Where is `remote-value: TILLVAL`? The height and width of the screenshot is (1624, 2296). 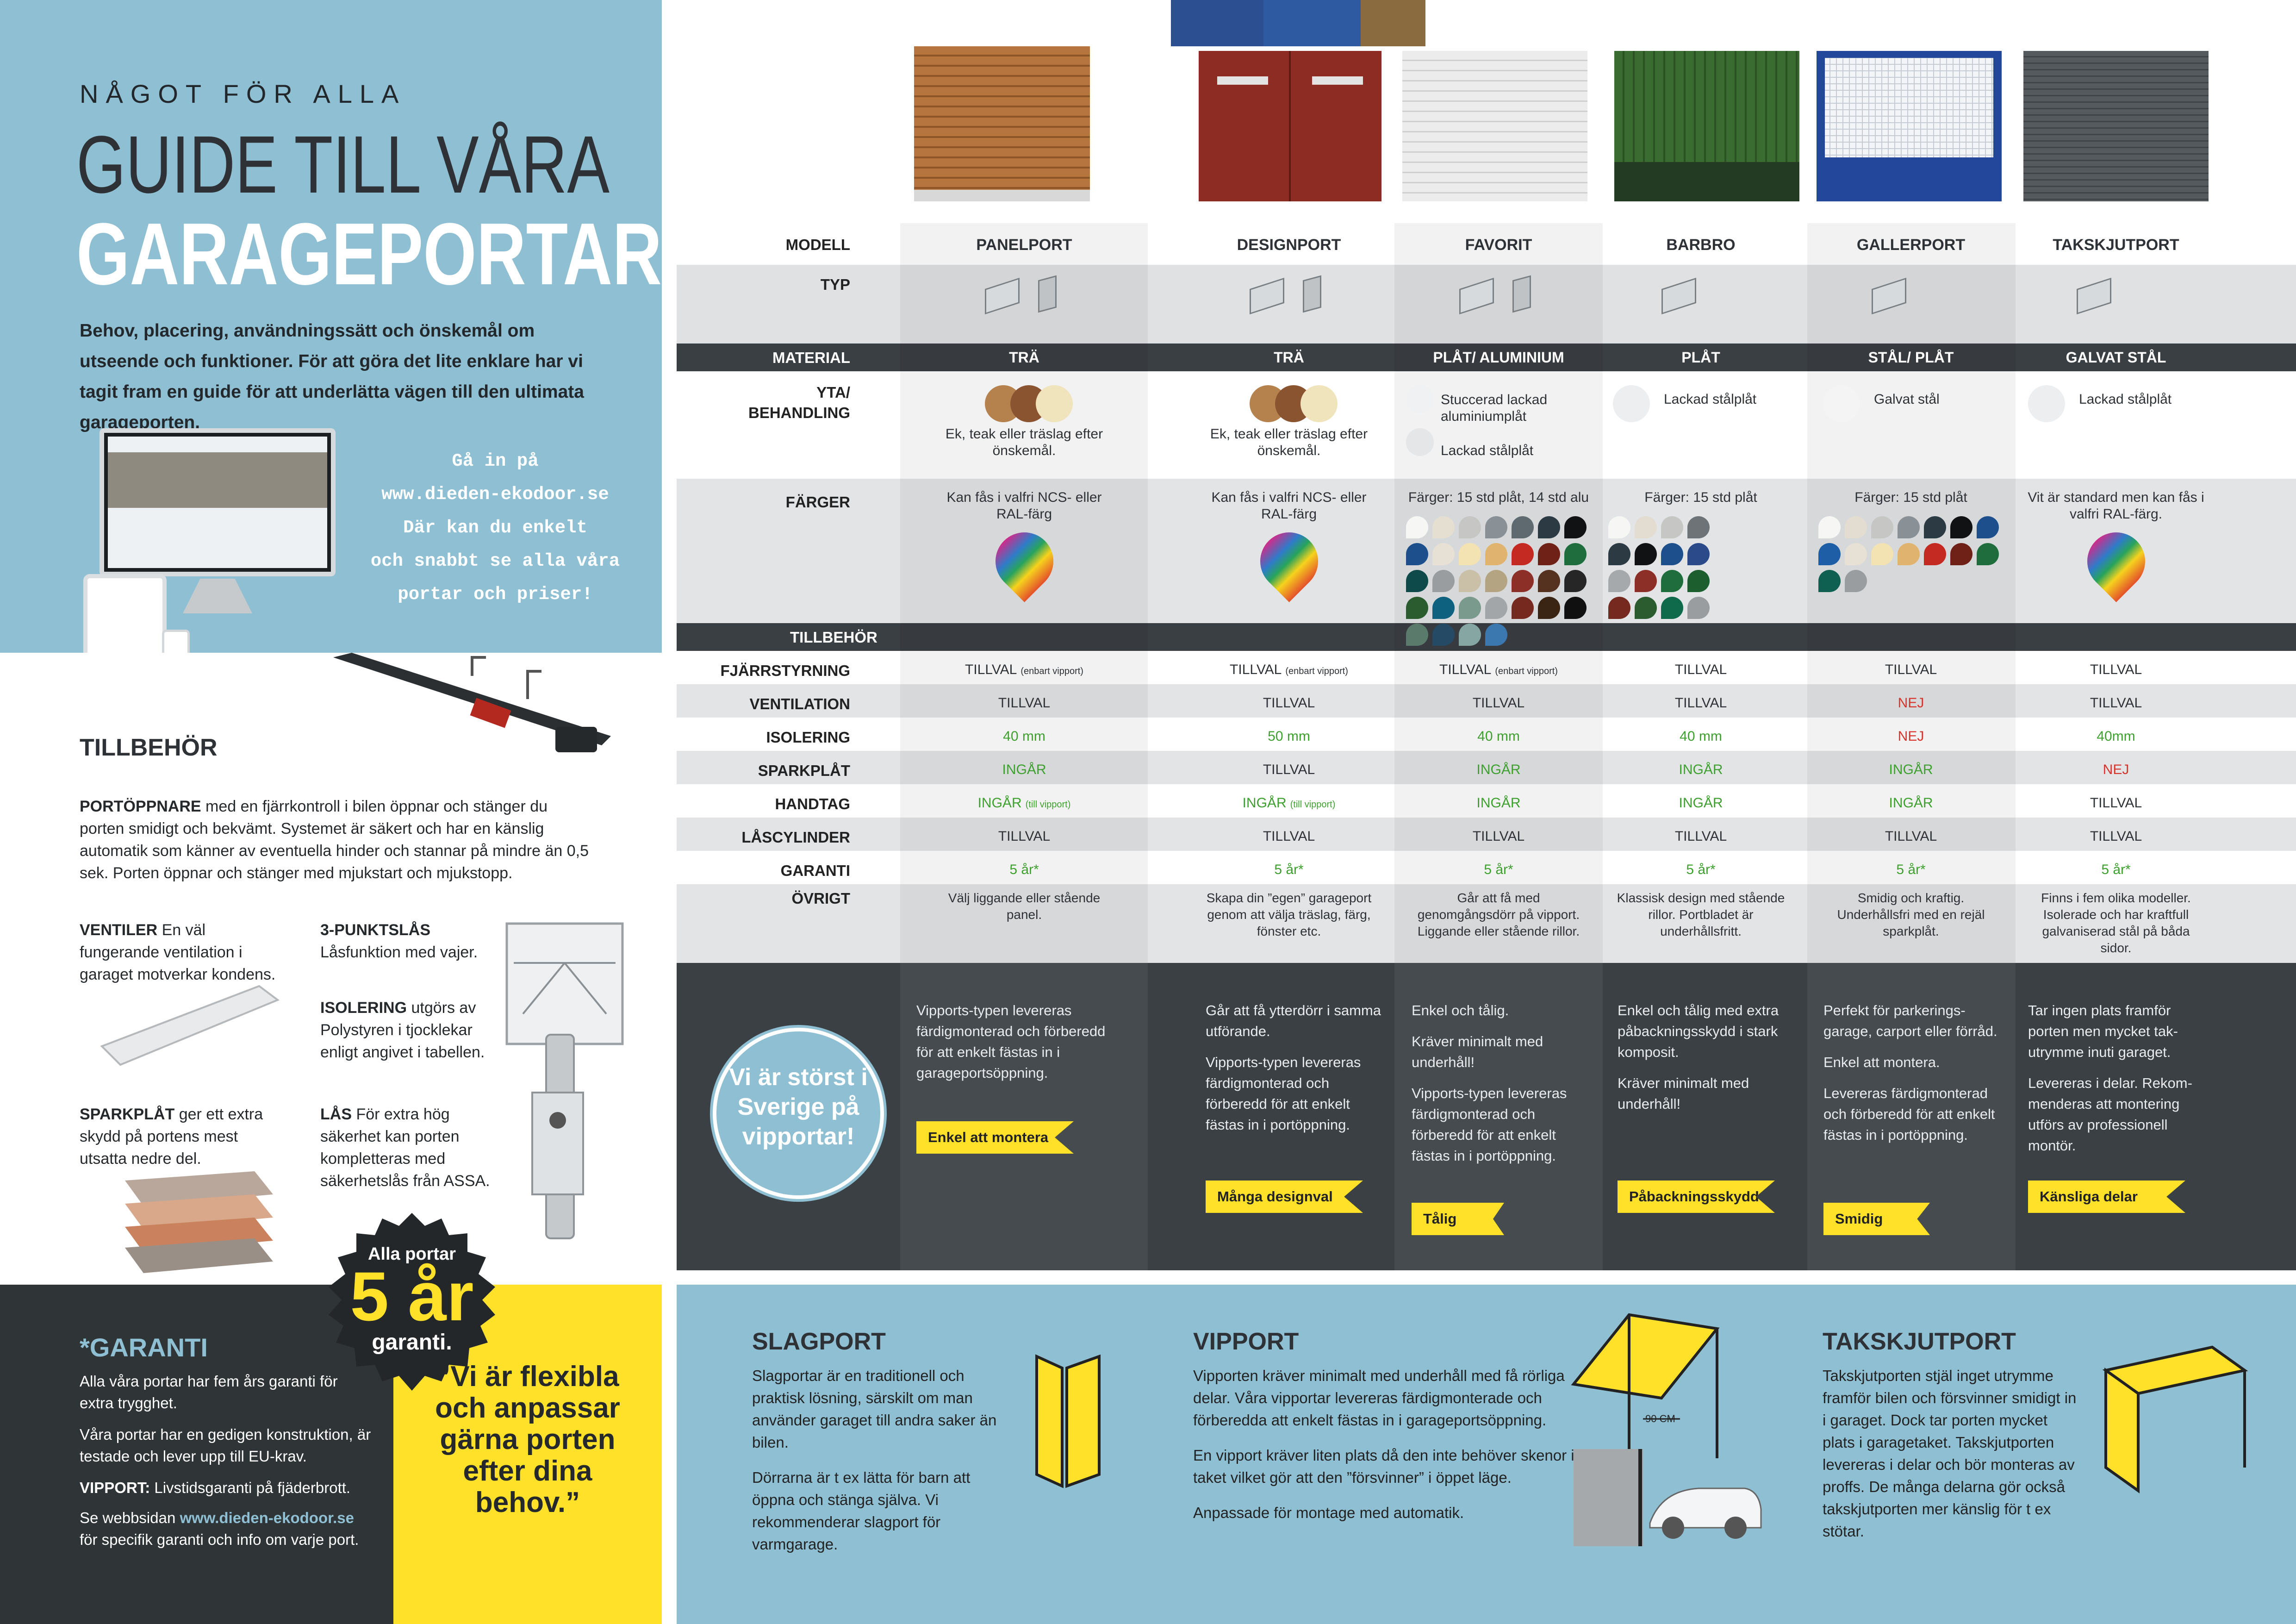 remote-value: TILLVAL is located at coordinates (2116, 669).